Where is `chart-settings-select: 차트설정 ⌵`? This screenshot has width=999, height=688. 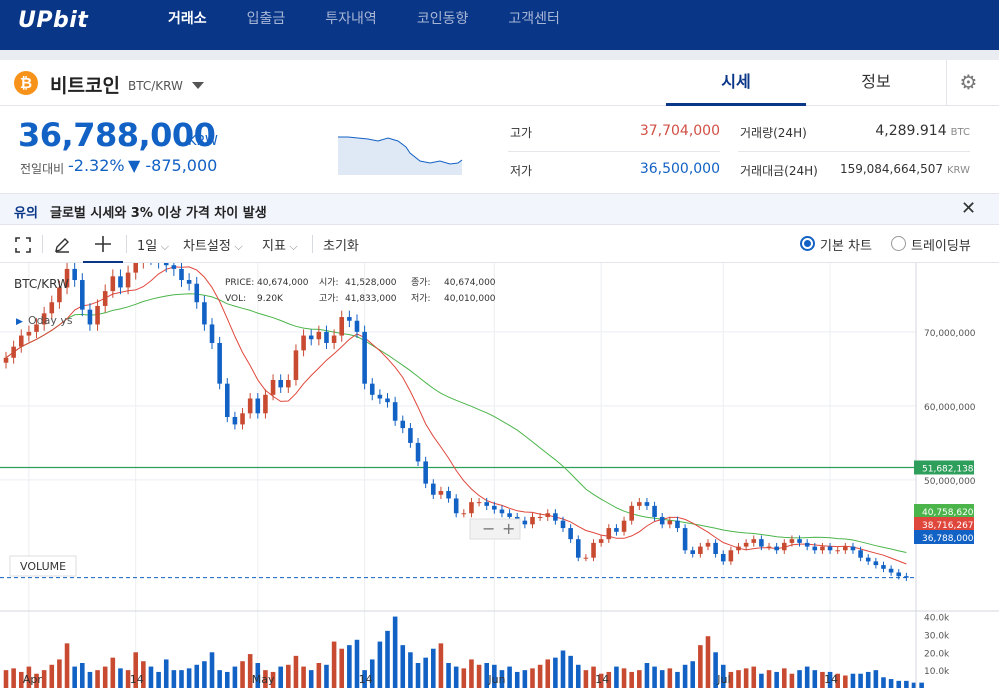
chart-settings-select: 차트설정 ⌵ is located at coordinates (213, 244).